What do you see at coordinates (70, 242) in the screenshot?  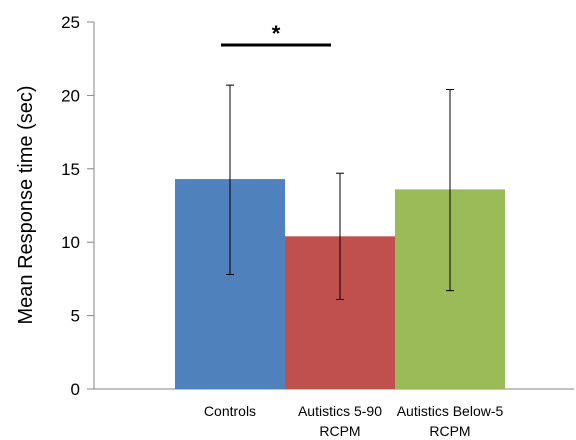 I see `y-tick-label: 10` at bounding box center [70, 242].